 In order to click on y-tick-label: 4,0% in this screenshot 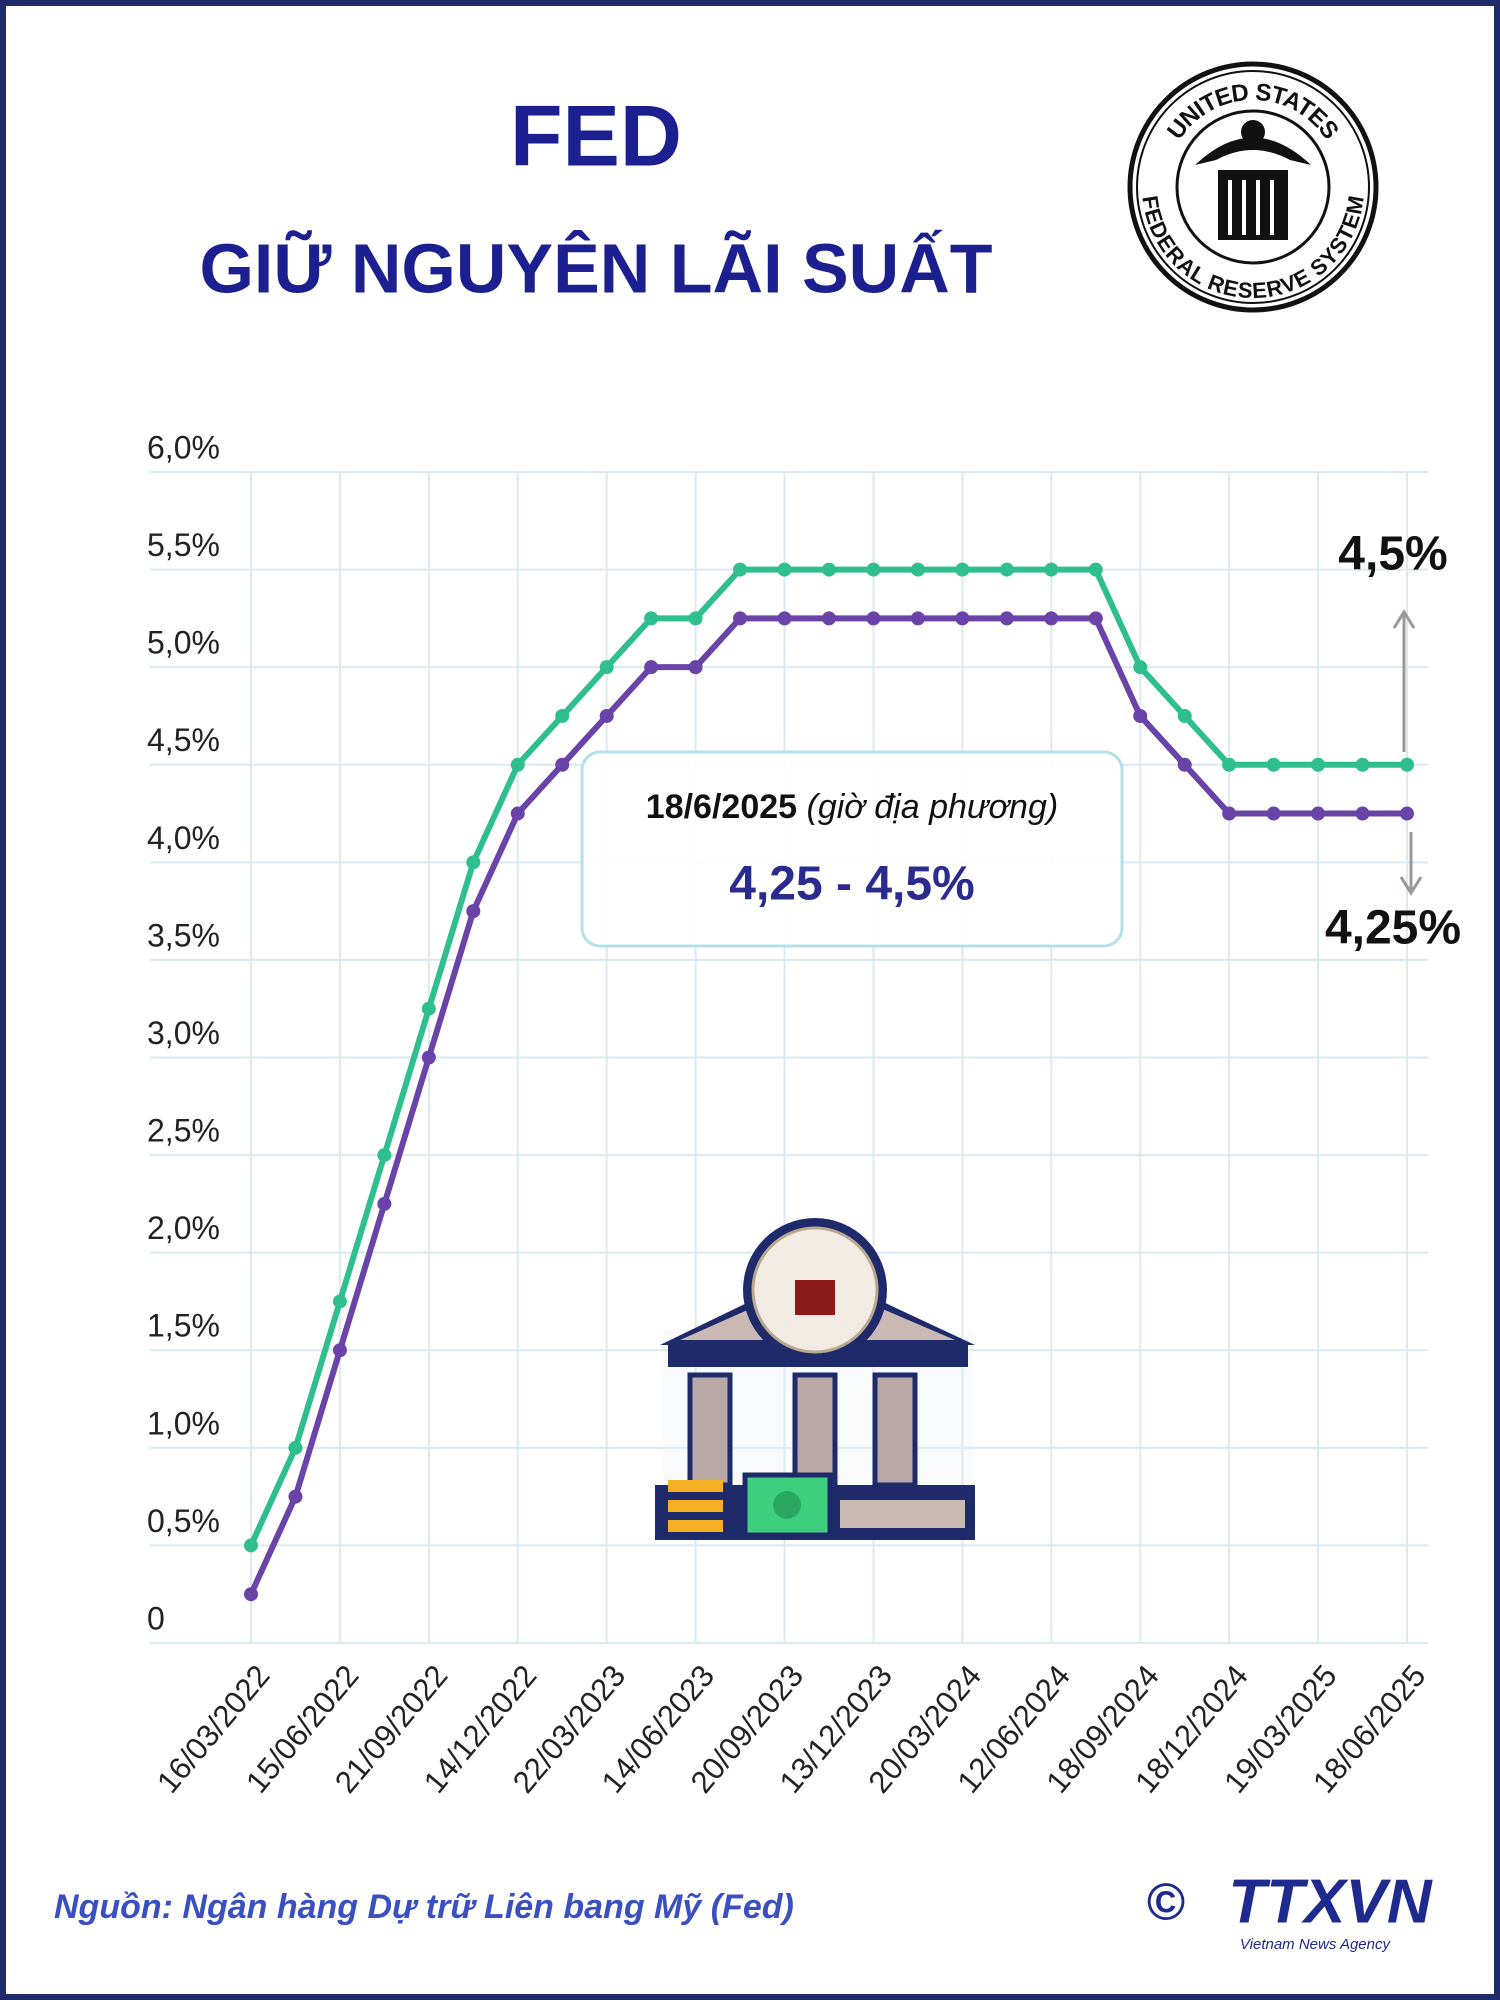, I will do `click(183, 838)`.